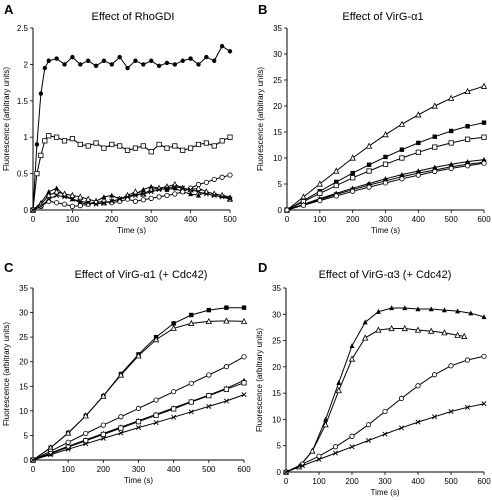  What do you see at coordinates (262, 9) in the screenshot?
I see `panel-letter: B` at bounding box center [262, 9].